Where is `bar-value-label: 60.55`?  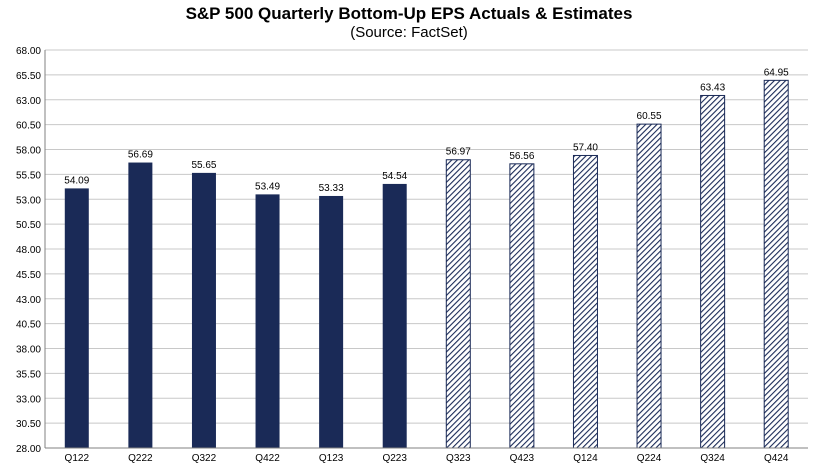
bar-value-label: 60.55 is located at coordinates (649, 116).